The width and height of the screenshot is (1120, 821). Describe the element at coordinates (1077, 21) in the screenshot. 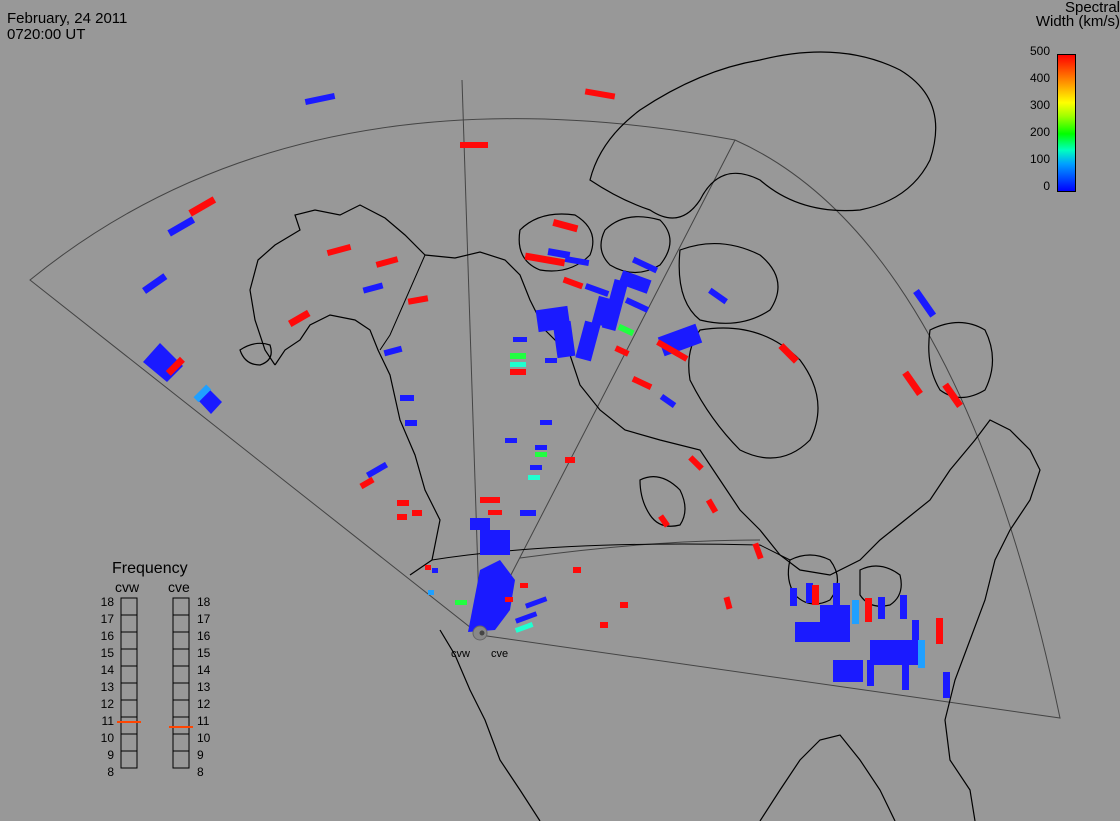

I see `colorbar-units: Width (km/s)` at that location.